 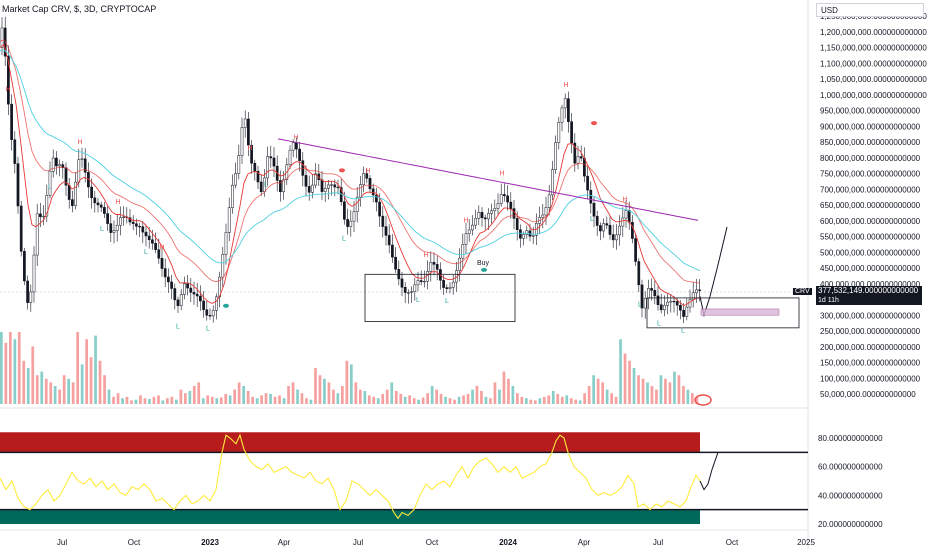 I want to click on chart-title: Market Cap CRV, $, 3D, CRYPTOCAP, so click(x=79, y=9).